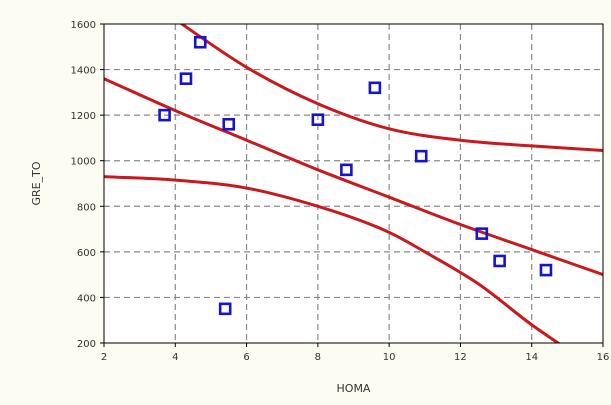 This screenshot has width=611, height=405. Describe the element at coordinates (355, 353) in the screenshot. I see `x-axis-ticks: 2 4 6 8 10 12 14 16` at that location.